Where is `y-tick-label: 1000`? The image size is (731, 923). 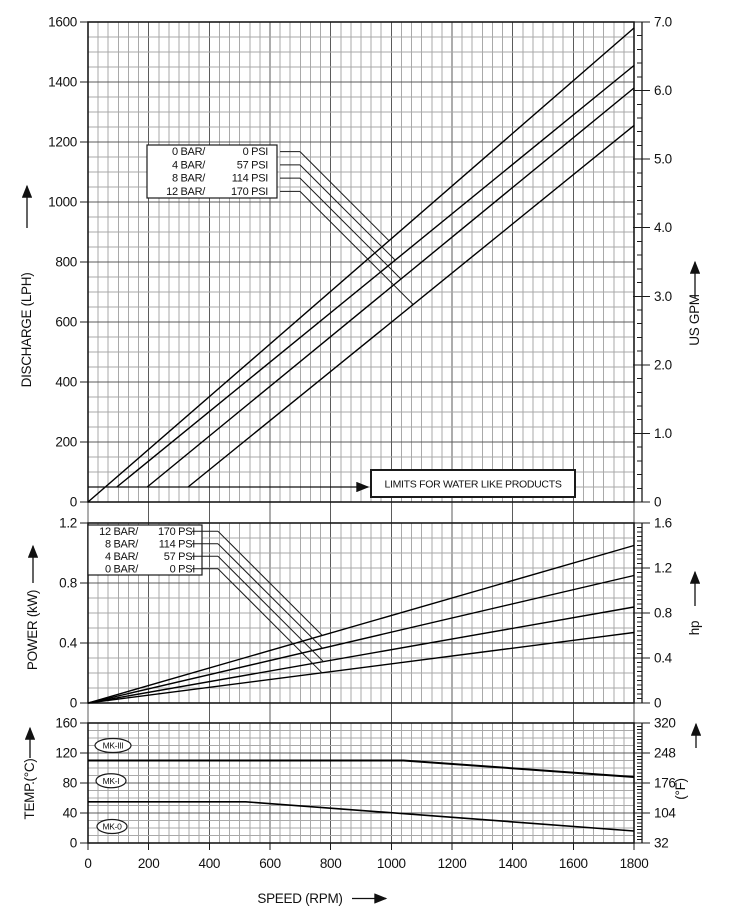
y-tick-label: 1000 is located at coordinates (62, 202).